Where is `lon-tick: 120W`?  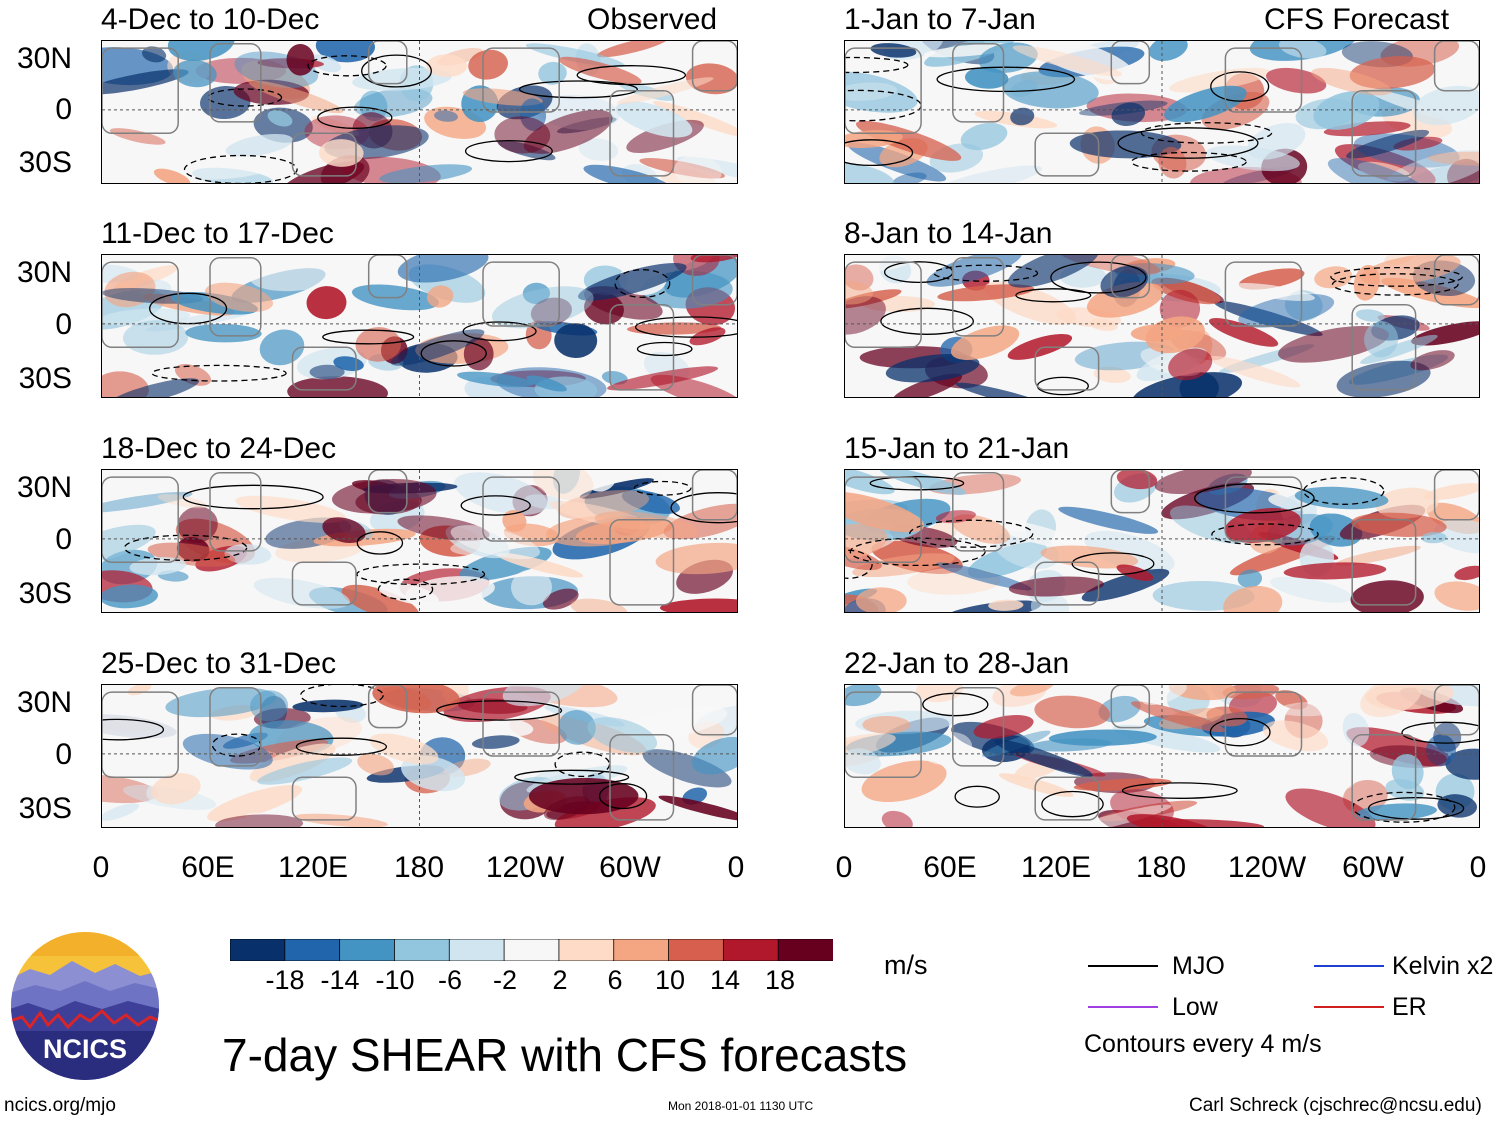 lon-tick: 120W is located at coordinates (1267, 867).